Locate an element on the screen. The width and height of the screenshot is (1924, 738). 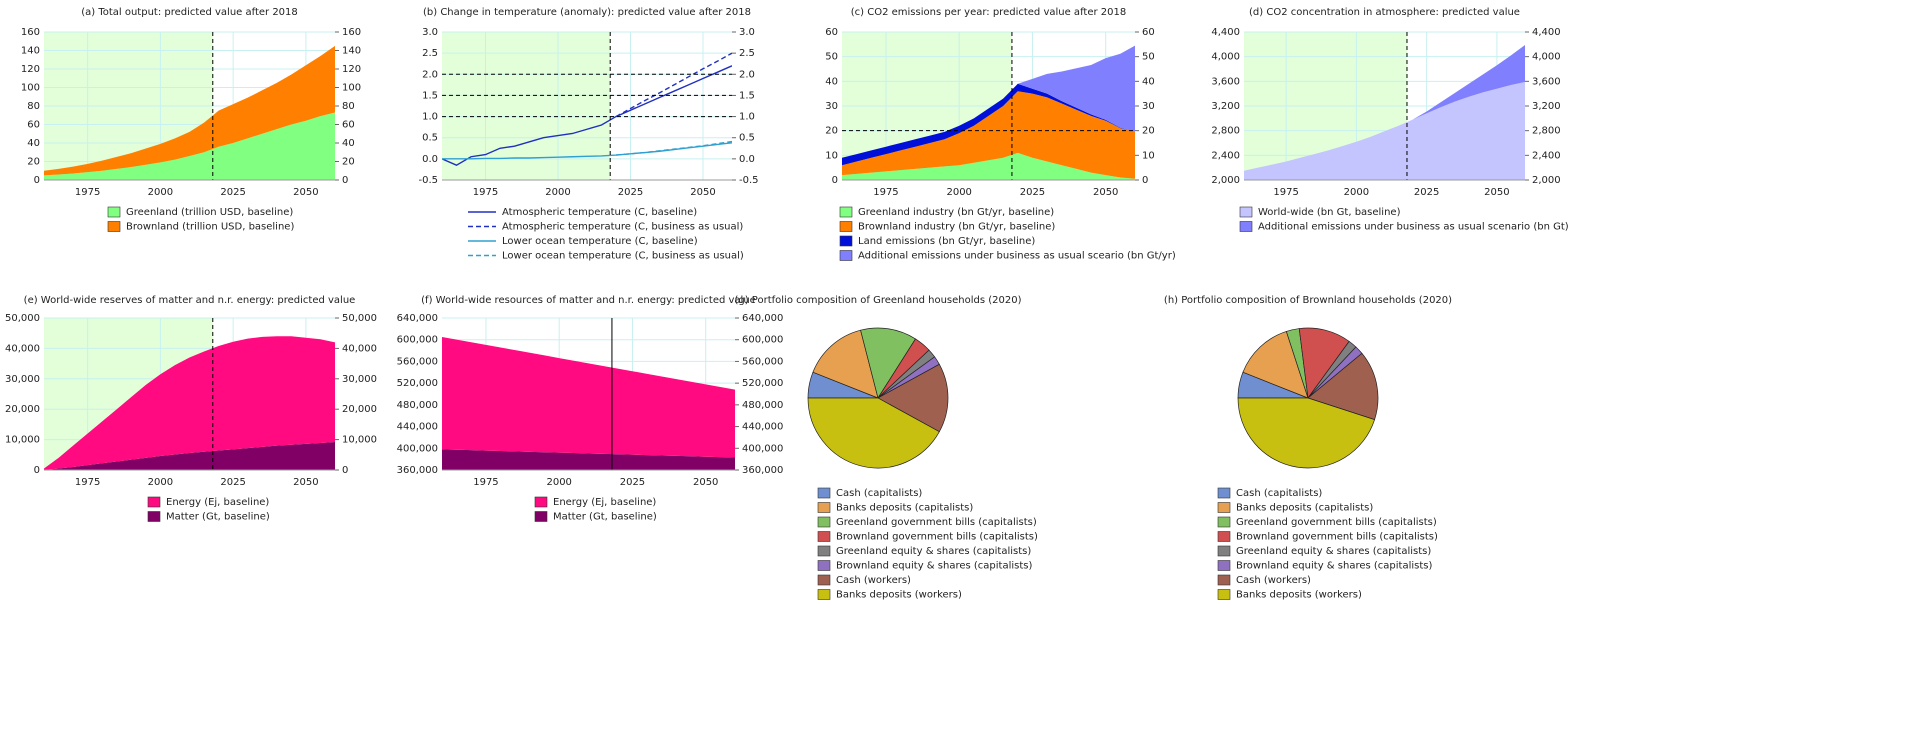
legend-label: Cash (capitalists) is located at coordinates (879, 493).